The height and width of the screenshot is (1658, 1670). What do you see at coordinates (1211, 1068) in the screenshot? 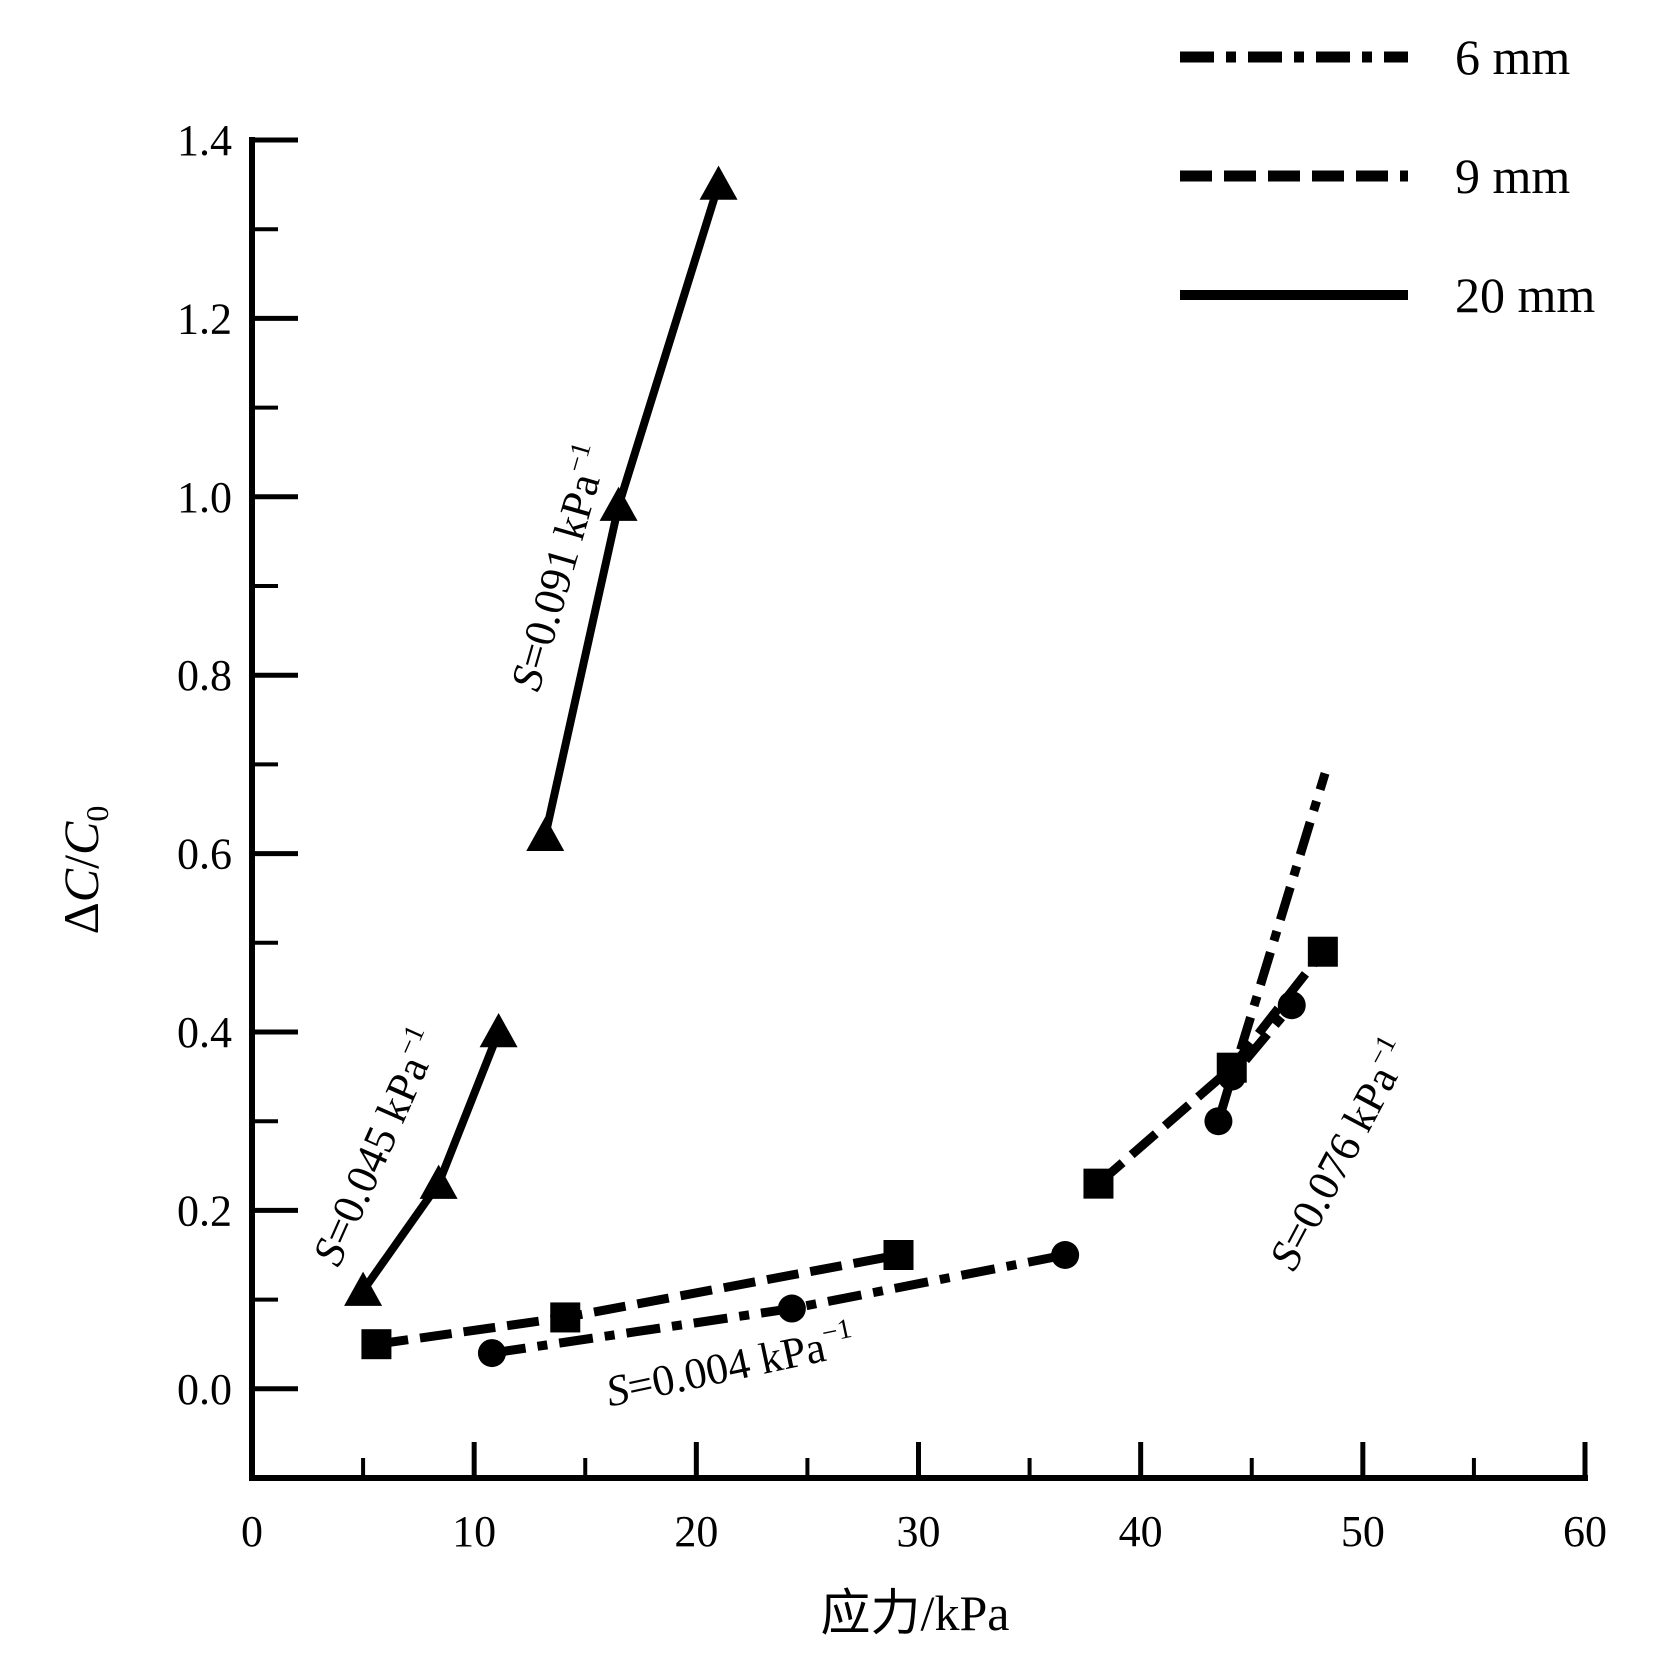
I see `series-9mm-line` at bounding box center [1211, 1068].